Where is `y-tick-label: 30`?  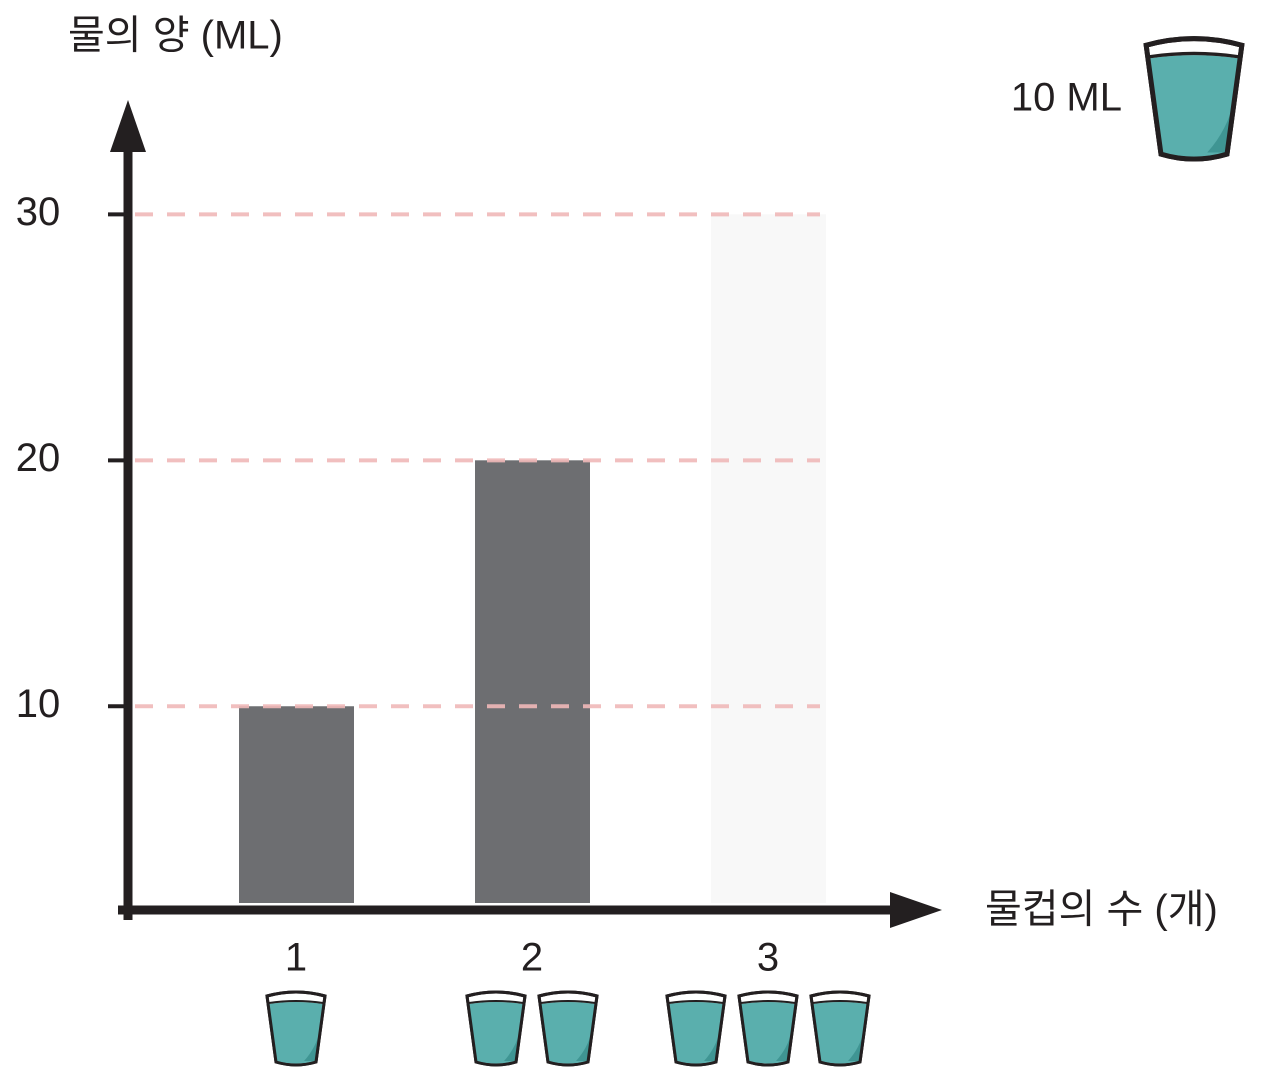
y-tick-label: 30 is located at coordinates (38, 212).